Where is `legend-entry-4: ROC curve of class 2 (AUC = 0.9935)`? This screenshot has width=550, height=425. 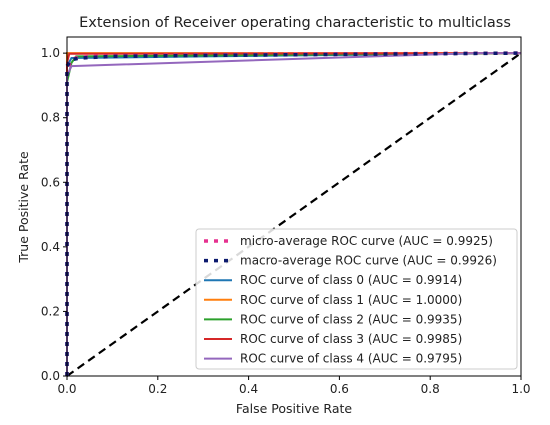 legend-entry-4: ROC curve of class 2 (AUC = 0.9935) is located at coordinates (351, 319).